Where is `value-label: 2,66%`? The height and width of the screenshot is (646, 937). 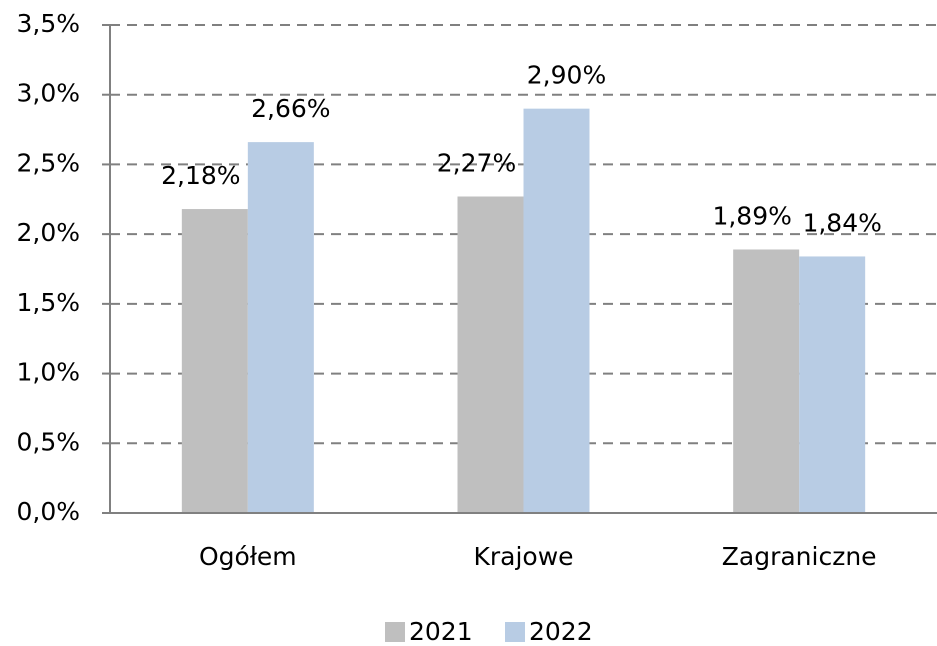 value-label: 2,66% is located at coordinates (290, 108).